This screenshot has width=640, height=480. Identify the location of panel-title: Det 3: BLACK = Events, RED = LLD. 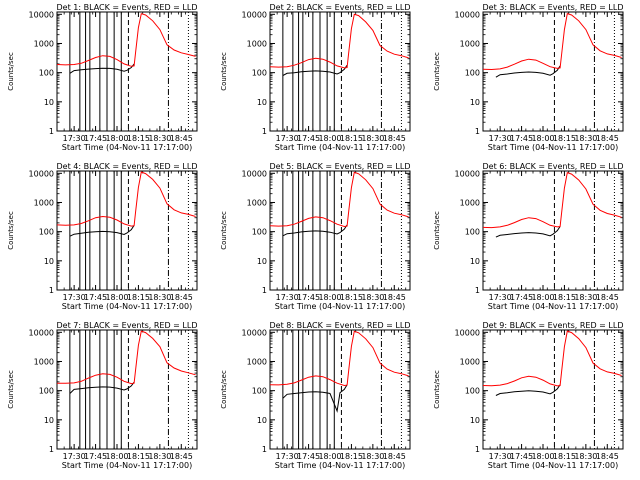
(553, 7).